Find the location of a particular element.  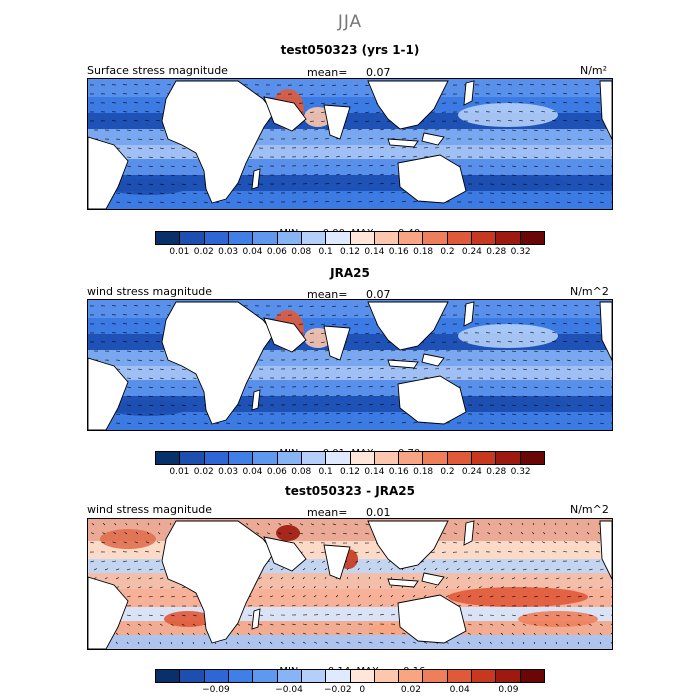

panel-2-map-field is located at coordinates (350, 365).